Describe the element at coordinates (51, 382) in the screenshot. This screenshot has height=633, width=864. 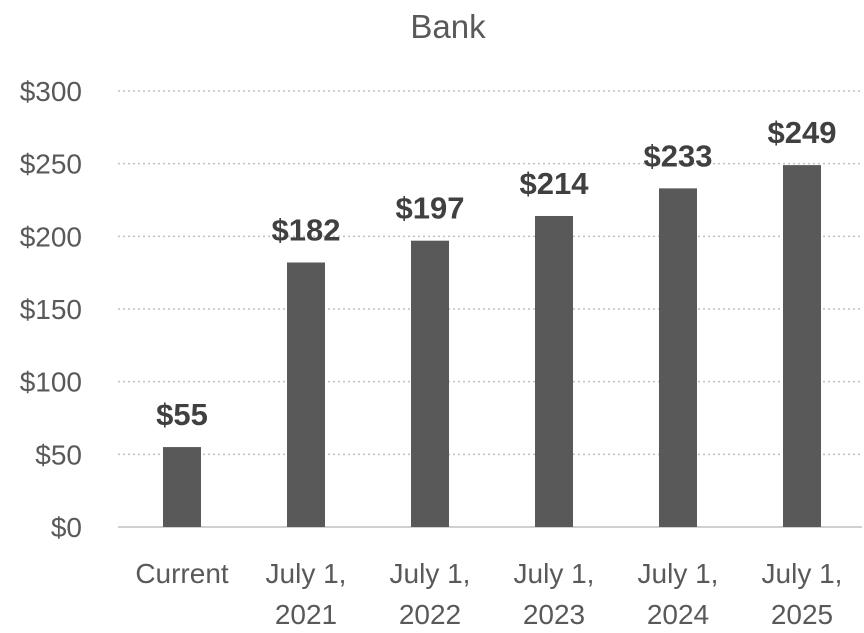
I see `y-tick-label: $100` at that location.